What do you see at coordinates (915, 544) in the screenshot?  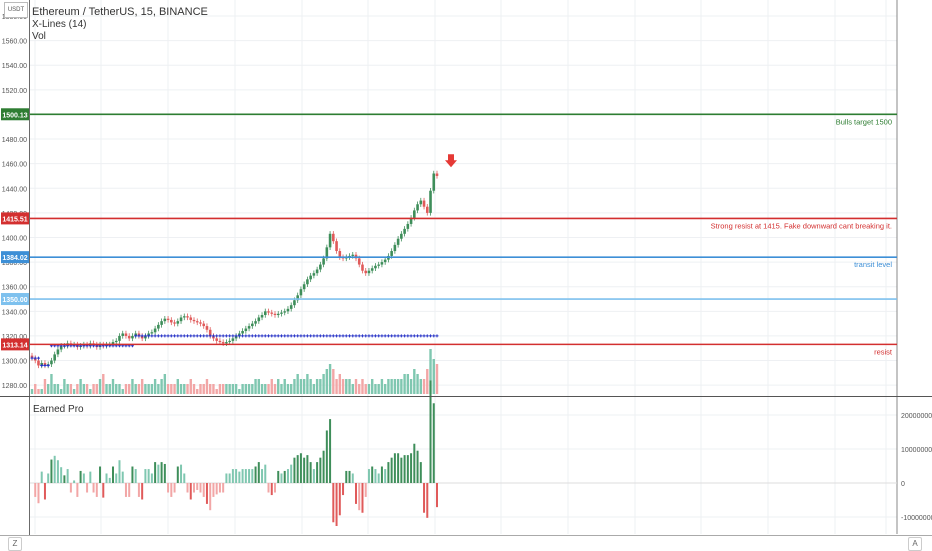 I see `auto-scale-icon: A` at bounding box center [915, 544].